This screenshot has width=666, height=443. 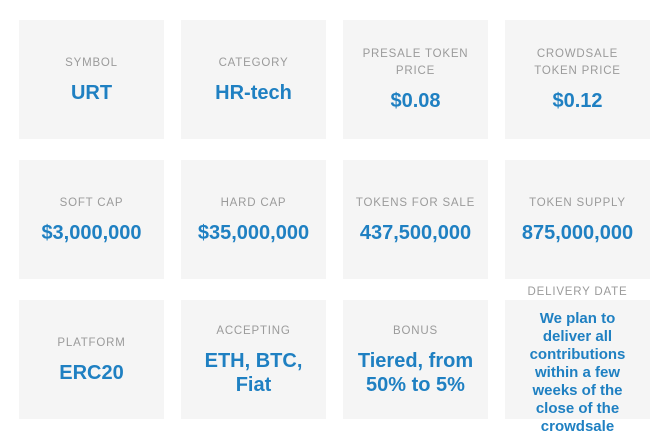 What do you see at coordinates (253, 232) in the screenshot?
I see `stat-value-hard-cap: $35,000,000` at bounding box center [253, 232].